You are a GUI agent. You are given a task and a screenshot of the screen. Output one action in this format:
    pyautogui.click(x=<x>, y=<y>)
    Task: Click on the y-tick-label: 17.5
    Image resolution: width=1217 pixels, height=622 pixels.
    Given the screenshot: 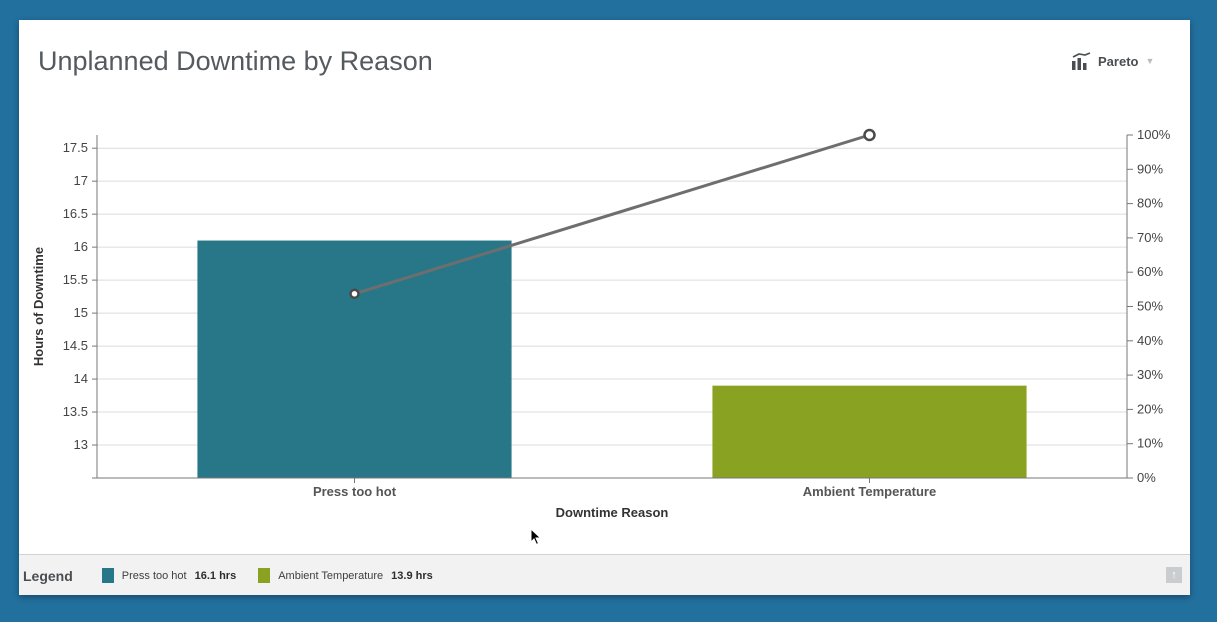 What is the action you would take?
    pyautogui.click(x=75, y=147)
    